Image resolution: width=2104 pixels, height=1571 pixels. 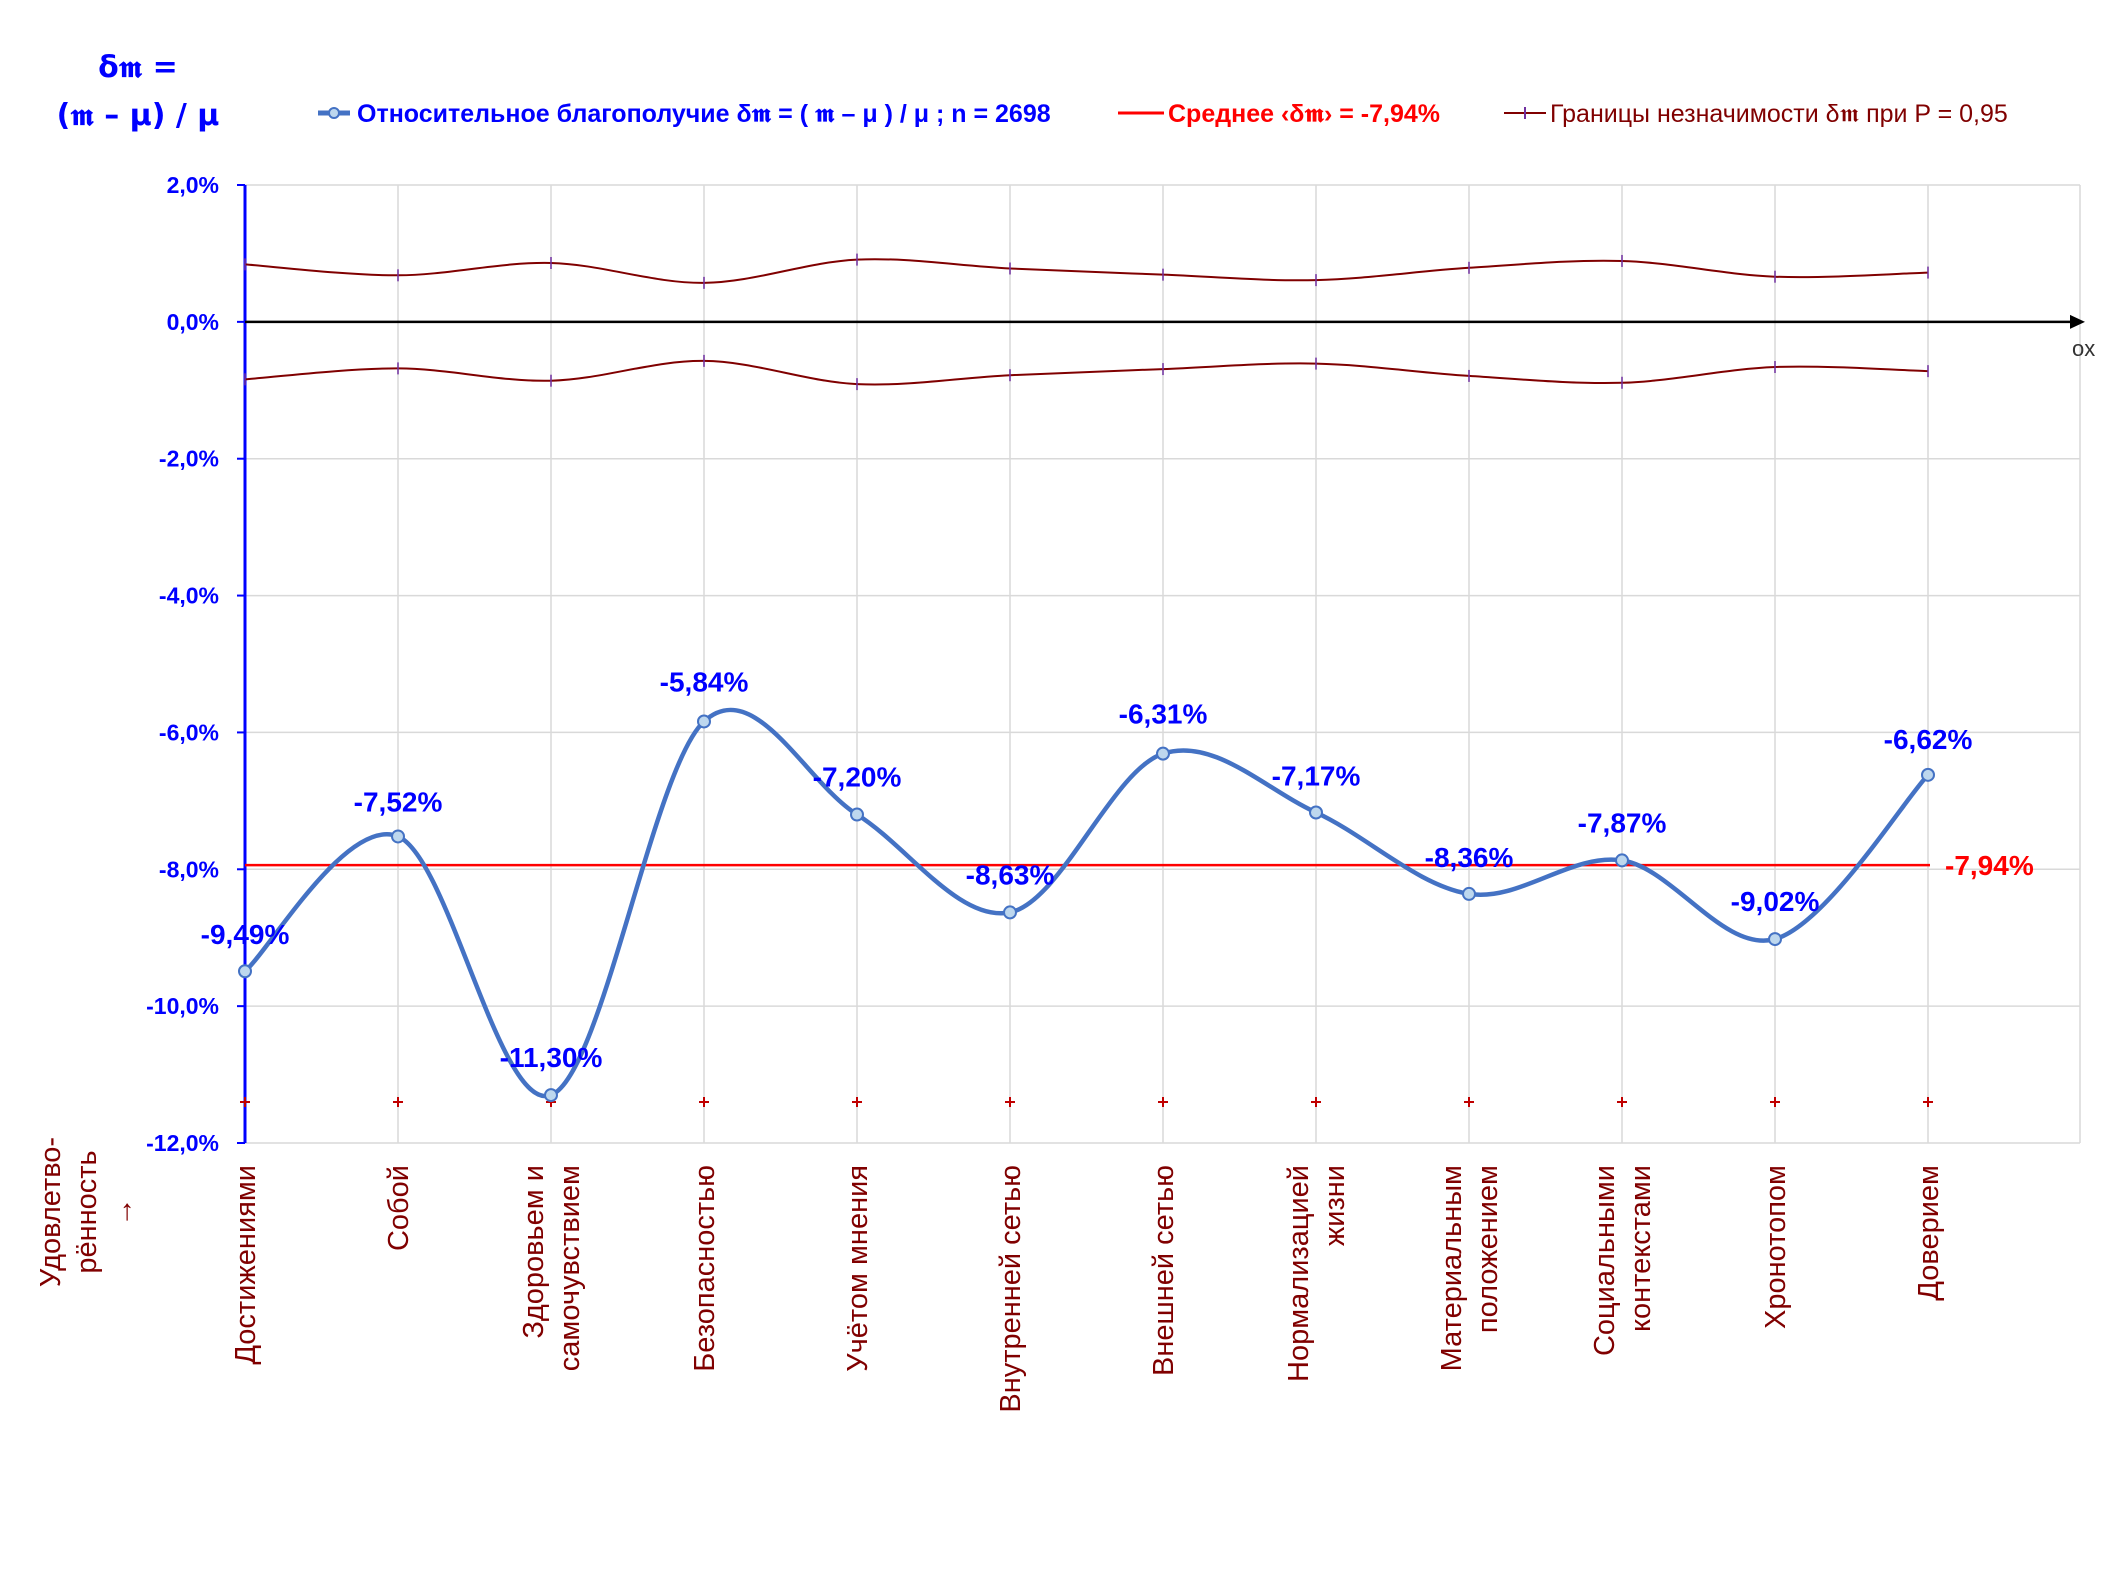 What do you see at coordinates (182, 1143) in the screenshot?
I see `y-tick-label: -12,0%` at bounding box center [182, 1143].